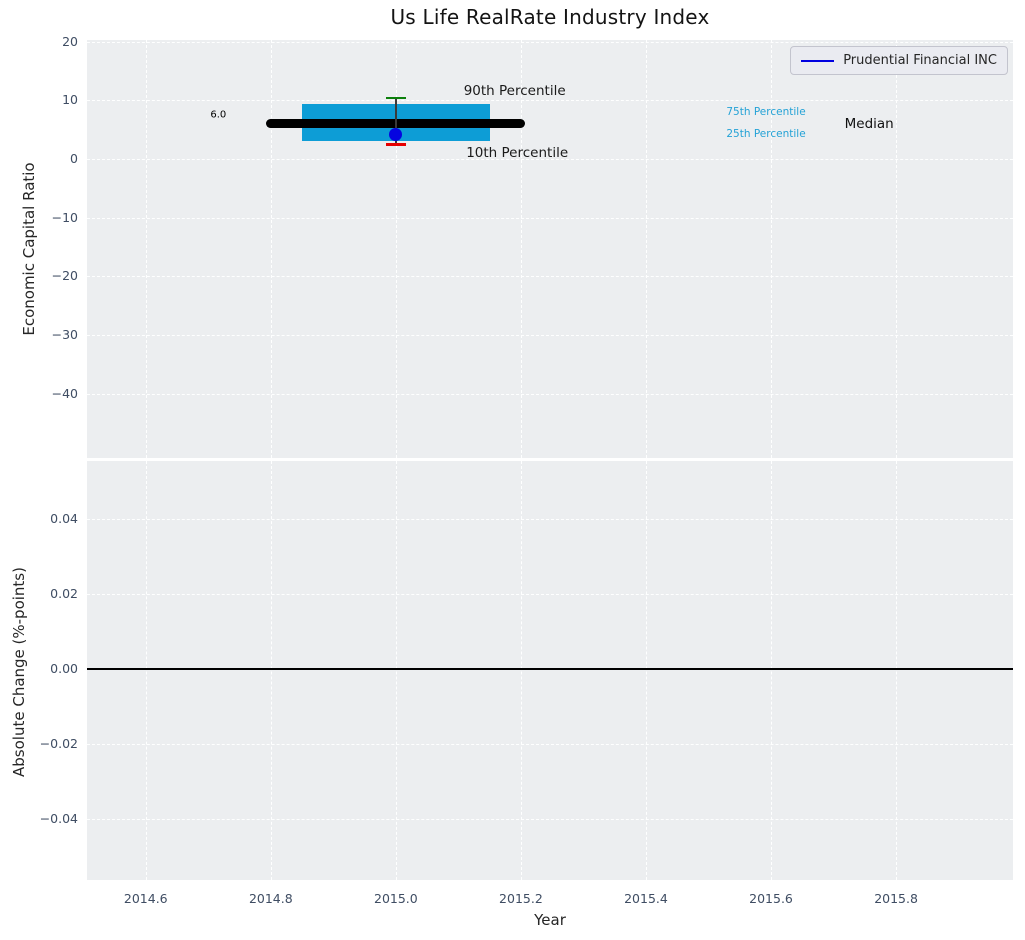  Describe the element at coordinates (395, 98) in the screenshot. I see `p90-cap` at that location.